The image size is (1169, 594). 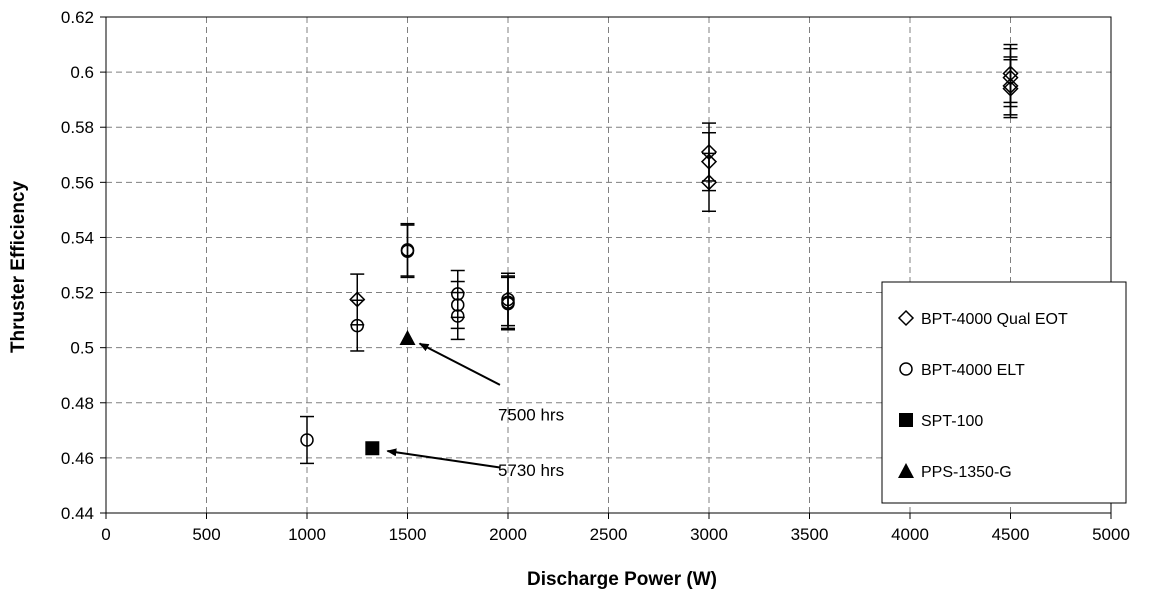 I want to click on y-tick-label: 0.54, so click(x=77, y=237).